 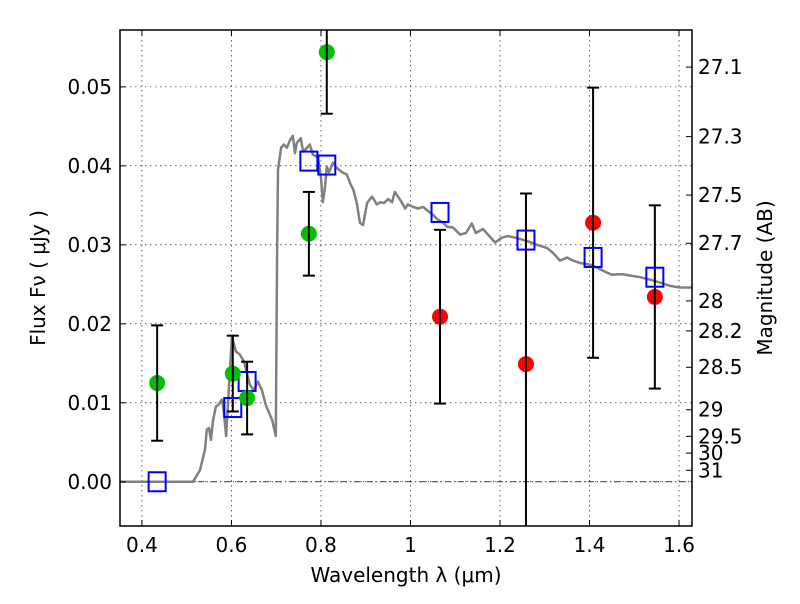 I want to click on y2-tick-label: 28.2, so click(x=720, y=331).